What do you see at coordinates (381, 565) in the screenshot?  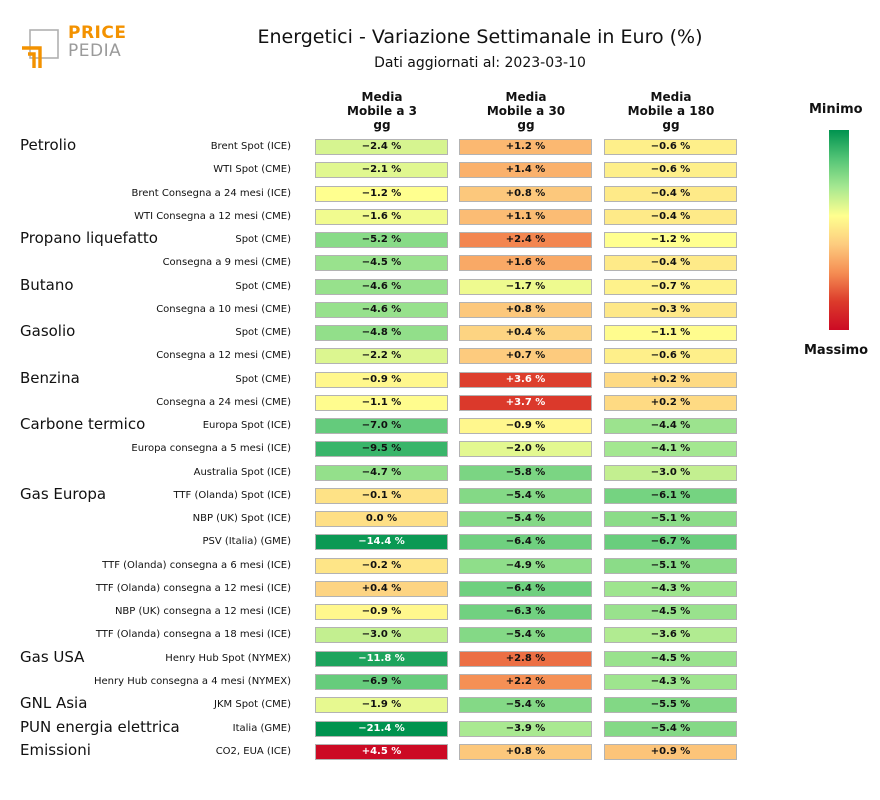 I see `heatmap-cell: −0.2 %` at bounding box center [381, 565].